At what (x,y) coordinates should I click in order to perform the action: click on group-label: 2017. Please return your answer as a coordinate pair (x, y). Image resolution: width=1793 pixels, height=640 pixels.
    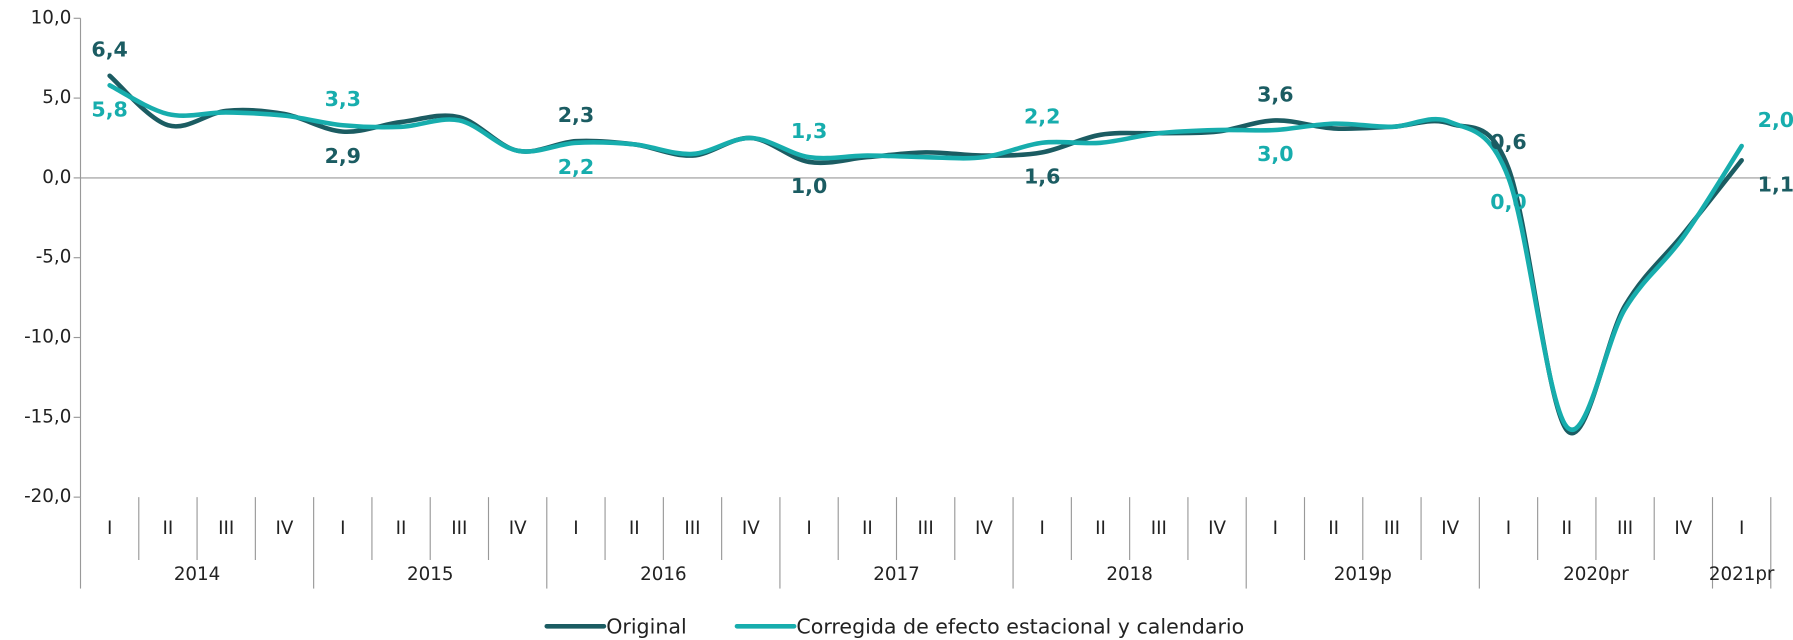
    Looking at the image, I should click on (896, 574).